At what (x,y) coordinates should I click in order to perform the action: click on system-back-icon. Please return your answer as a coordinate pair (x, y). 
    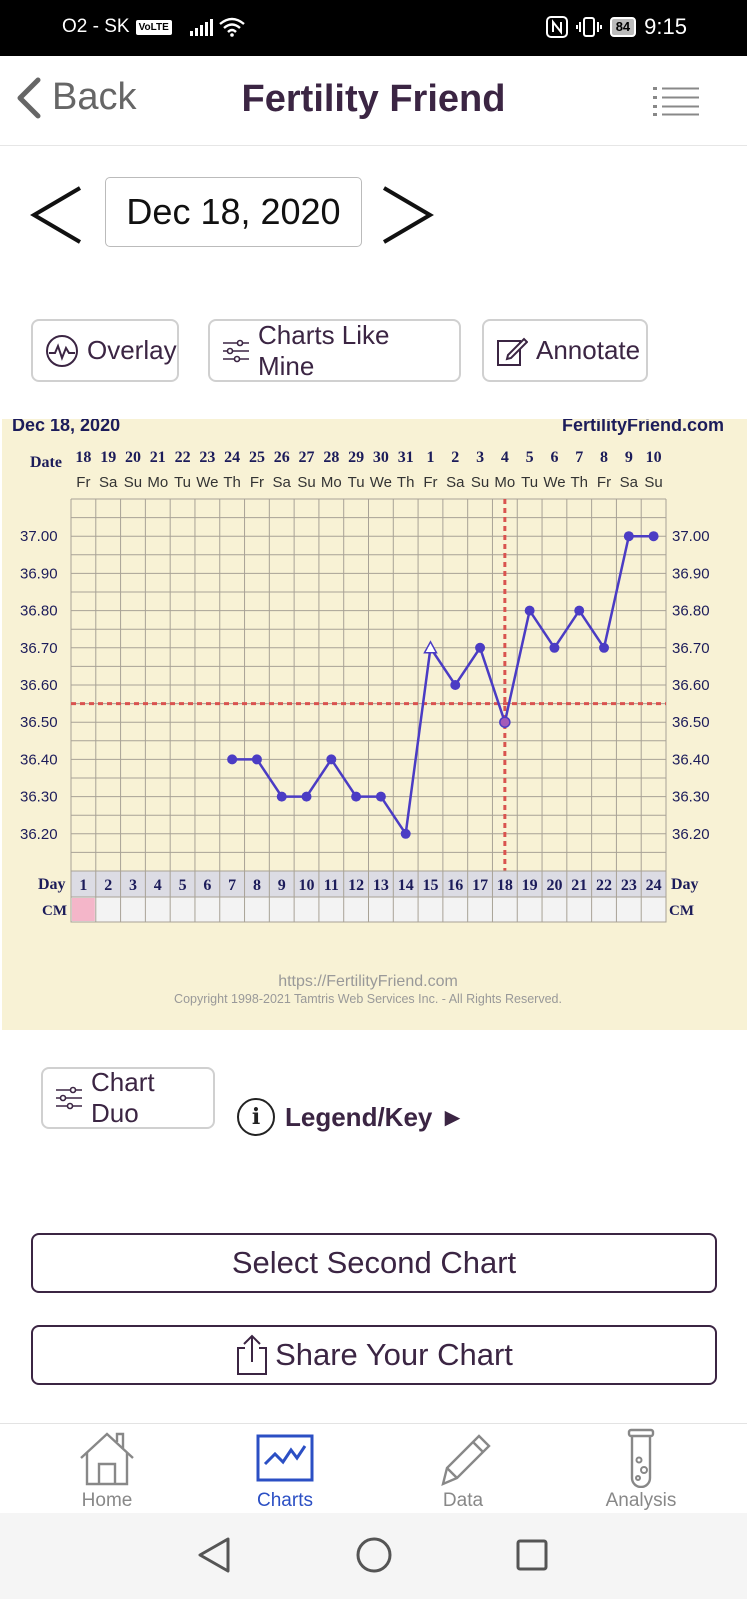
    Looking at the image, I should click on (214, 1555).